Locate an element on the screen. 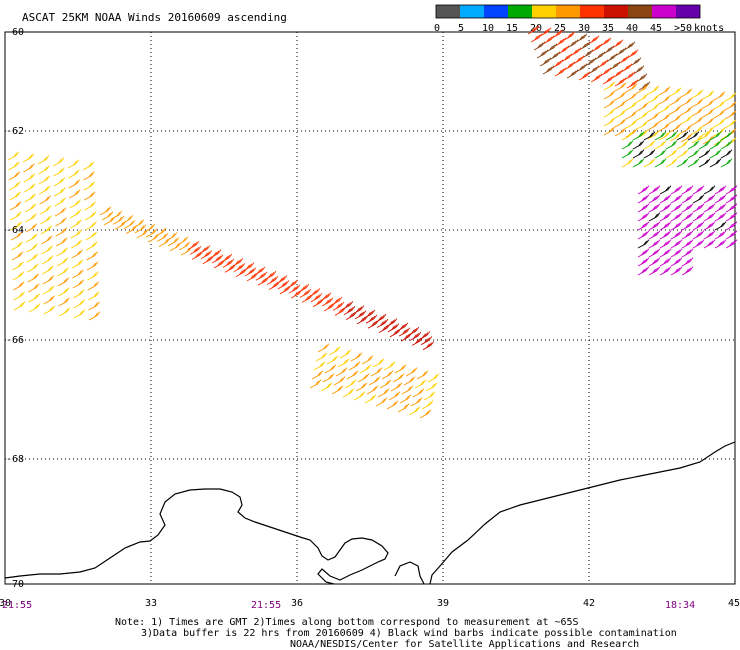 This screenshot has width=740, height=650. time-labels: 21:55 21:55 18:34 is located at coordinates (348, 605).